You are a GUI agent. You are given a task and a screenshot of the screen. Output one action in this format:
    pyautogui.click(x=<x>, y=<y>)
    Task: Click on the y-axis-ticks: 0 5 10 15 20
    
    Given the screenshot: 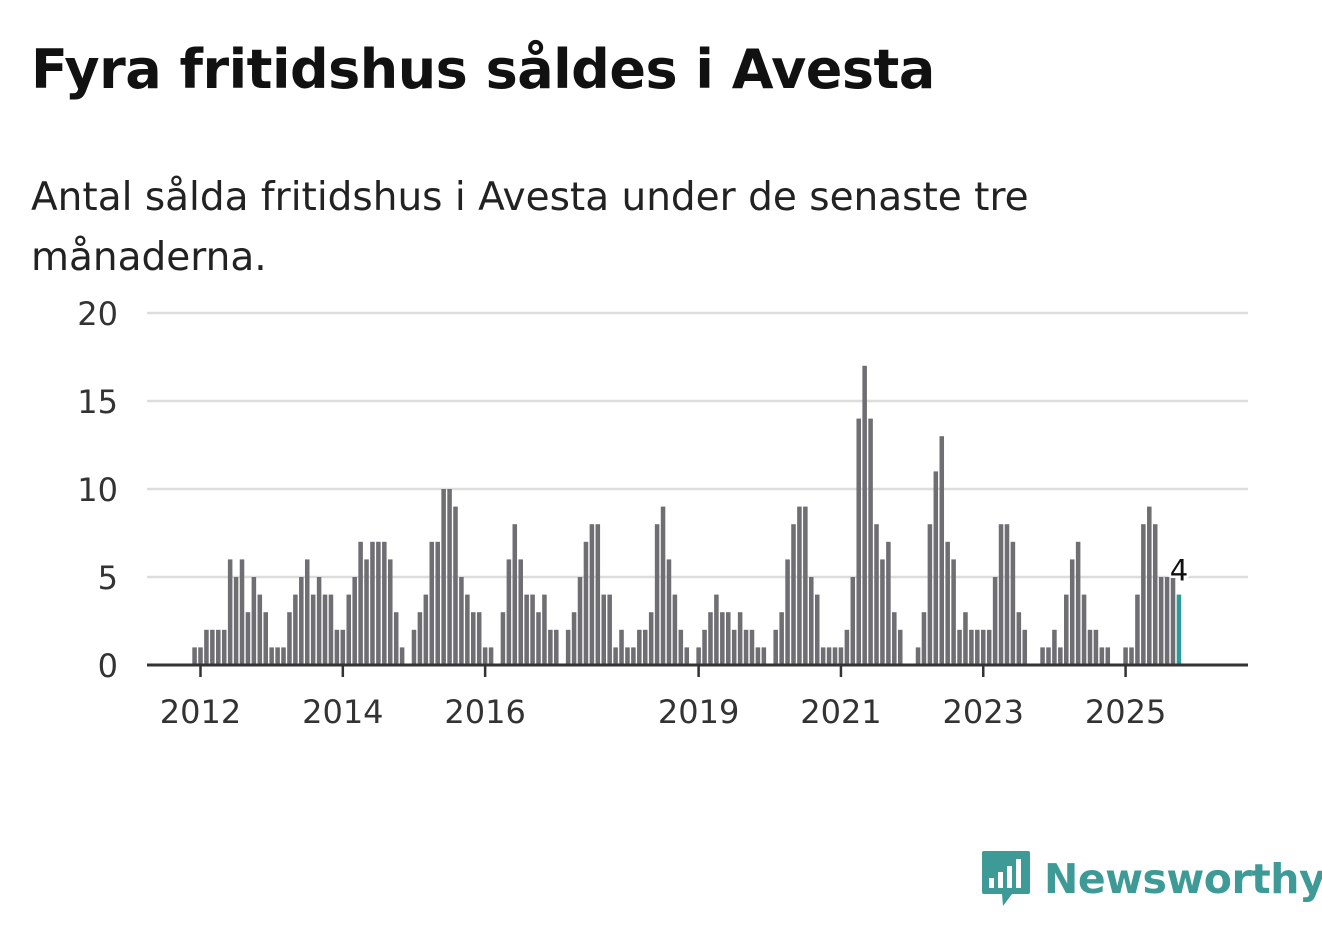 What is the action you would take?
    pyautogui.click(x=97, y=490)
    